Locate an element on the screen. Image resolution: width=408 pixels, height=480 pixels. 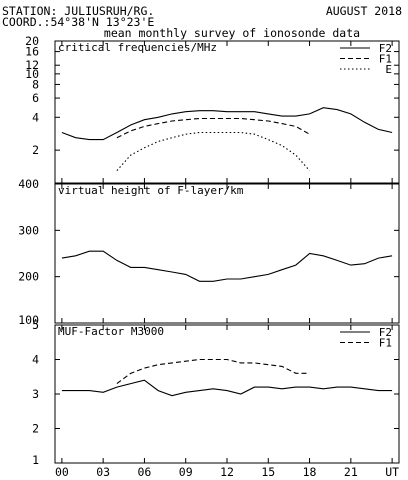
y-tick-label: 16 is located at coordinates (32, 52).